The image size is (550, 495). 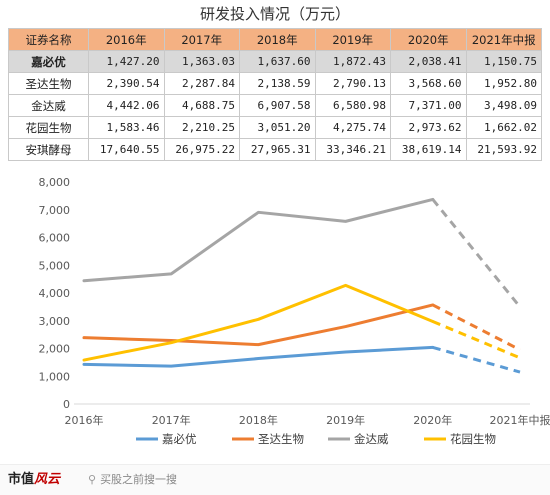 What do you see at coordinates (127, 40) in the screenshot?
I see `header-year-1: 2016年` at bounding box center [127, 40].